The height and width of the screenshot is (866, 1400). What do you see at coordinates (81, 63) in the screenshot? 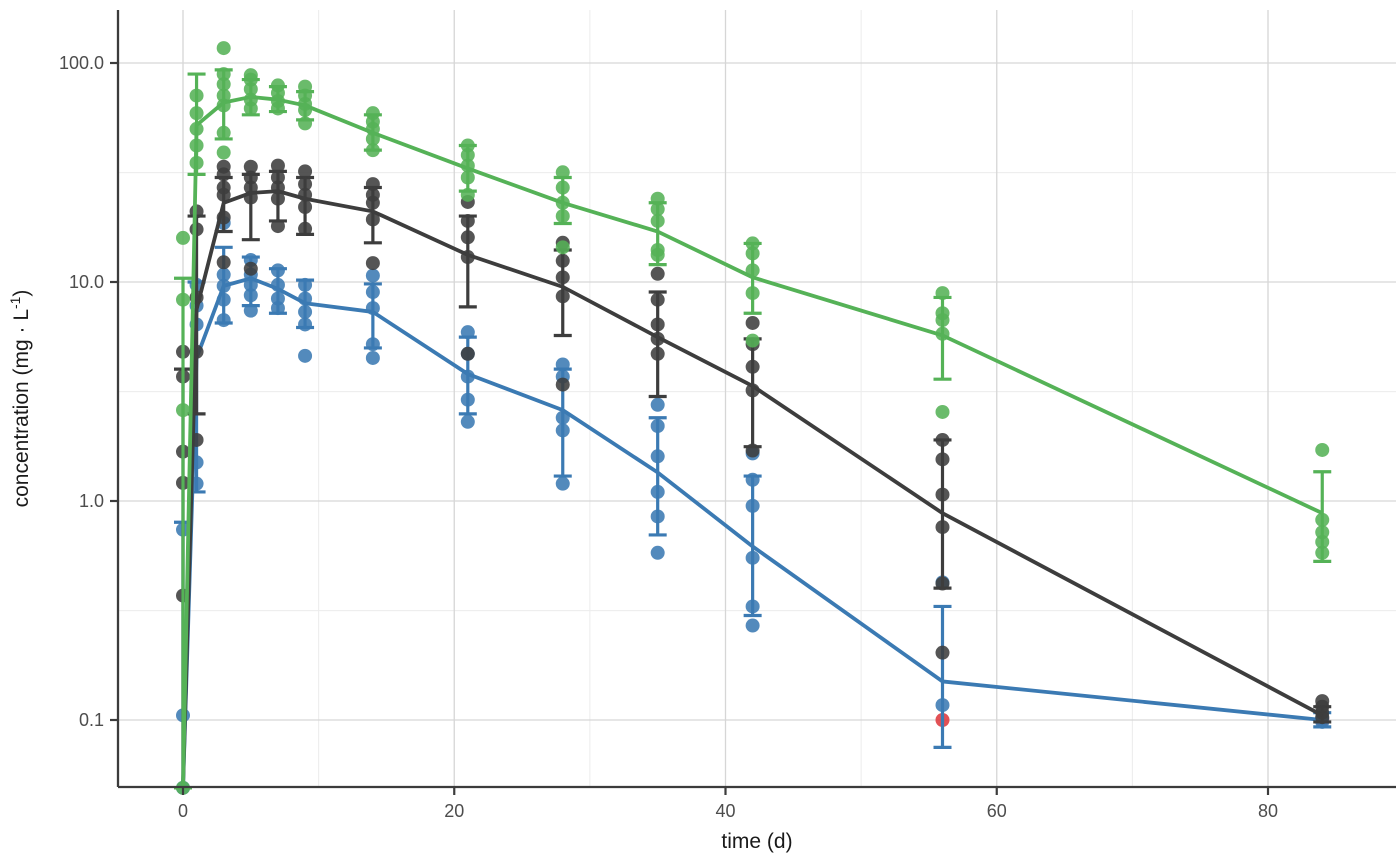
I see `y-tick-label: 100.0` at bounding box center [81, 63].